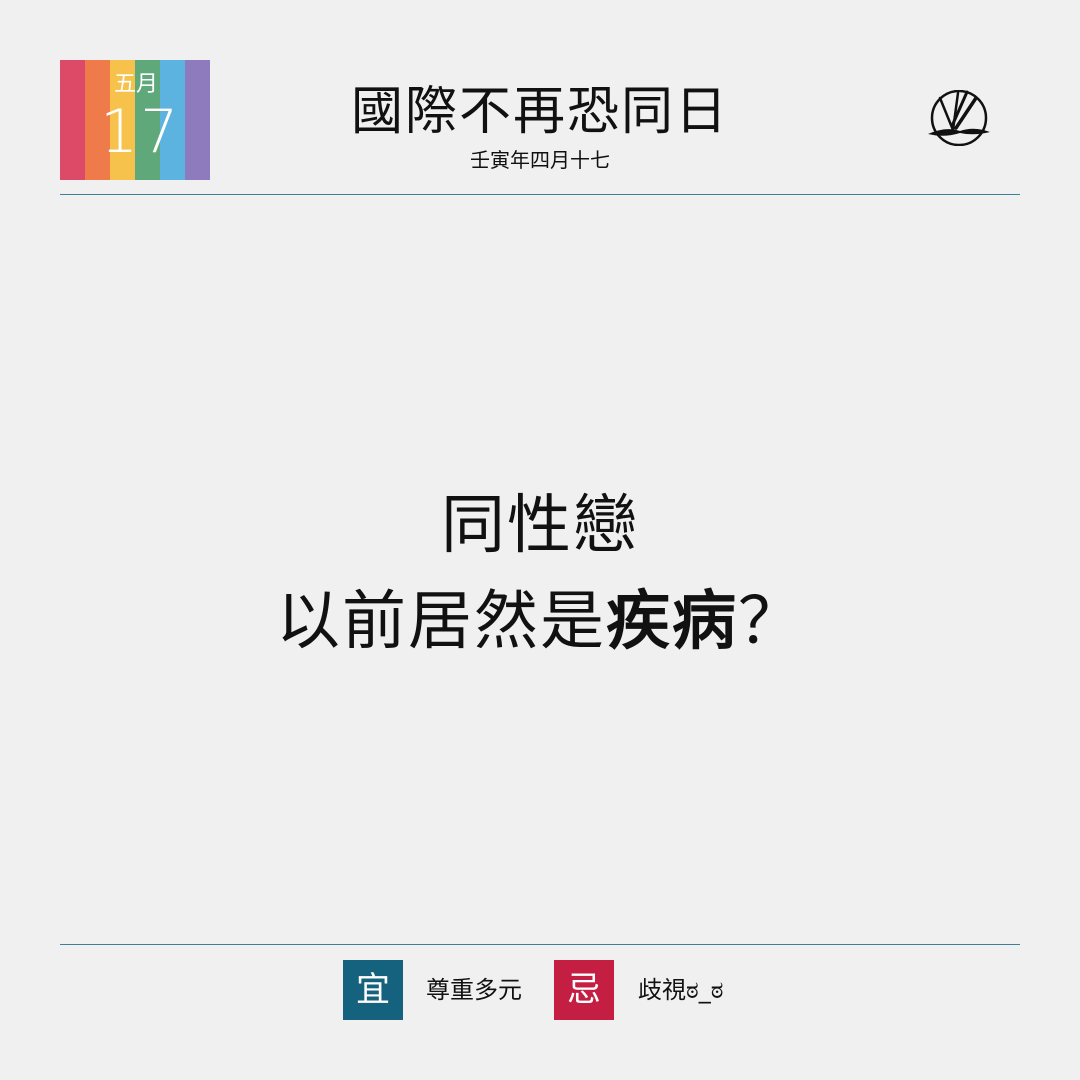  Describe the element at coordinates (540, 944) in the screenshot. I see `bottom-divider` at that location.